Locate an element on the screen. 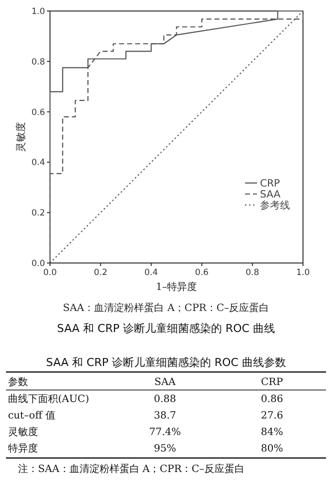 The image size is (332, 481). category-label: cut–off 值 is located at coordinates (32, 416).